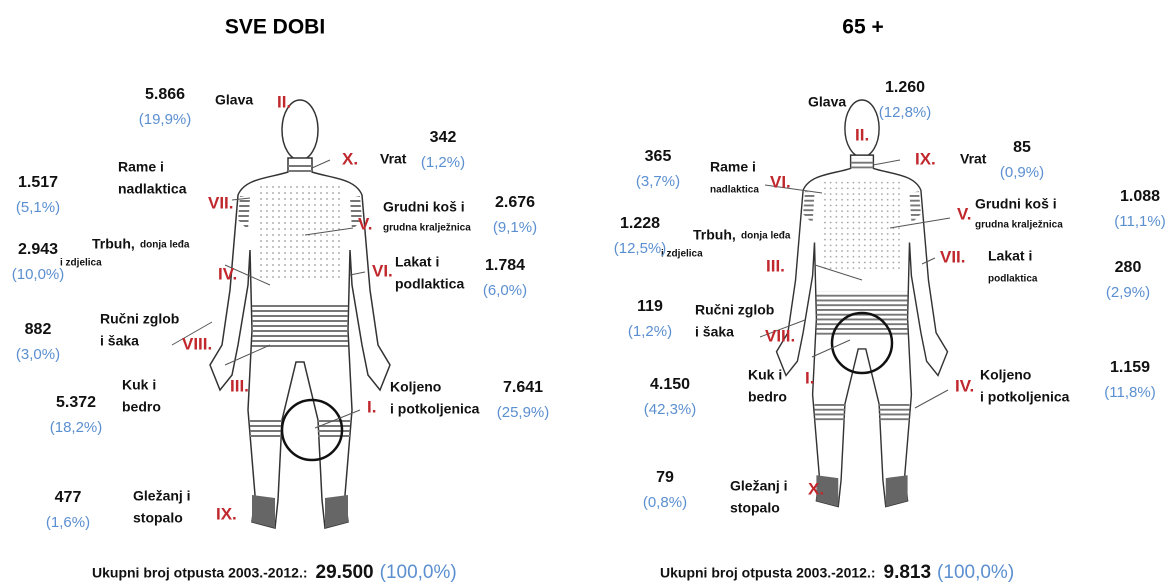  What do you see at coordinates (38, 274) in the screenshot?
I see `region-percent: (10,0%)` at bounding box center [38, 274].